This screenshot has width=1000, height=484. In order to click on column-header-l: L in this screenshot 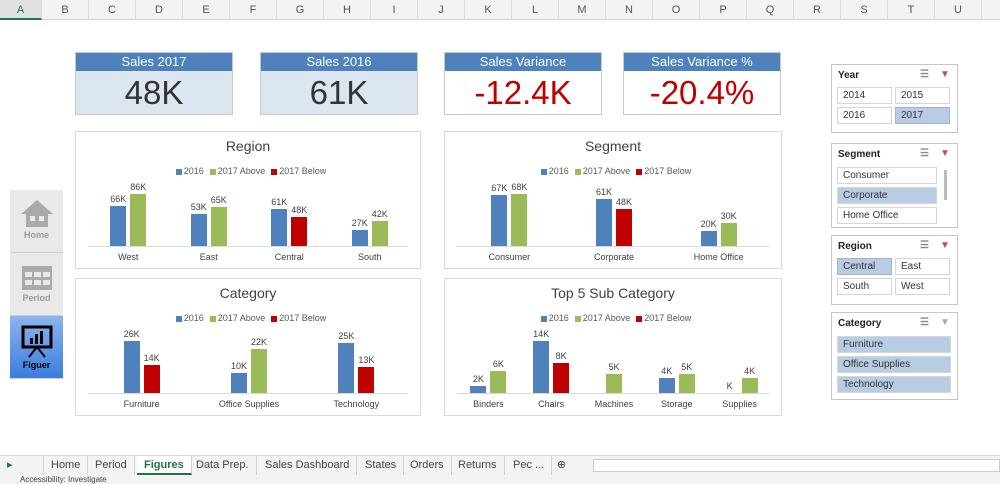, I will do `click(535, 10)`.